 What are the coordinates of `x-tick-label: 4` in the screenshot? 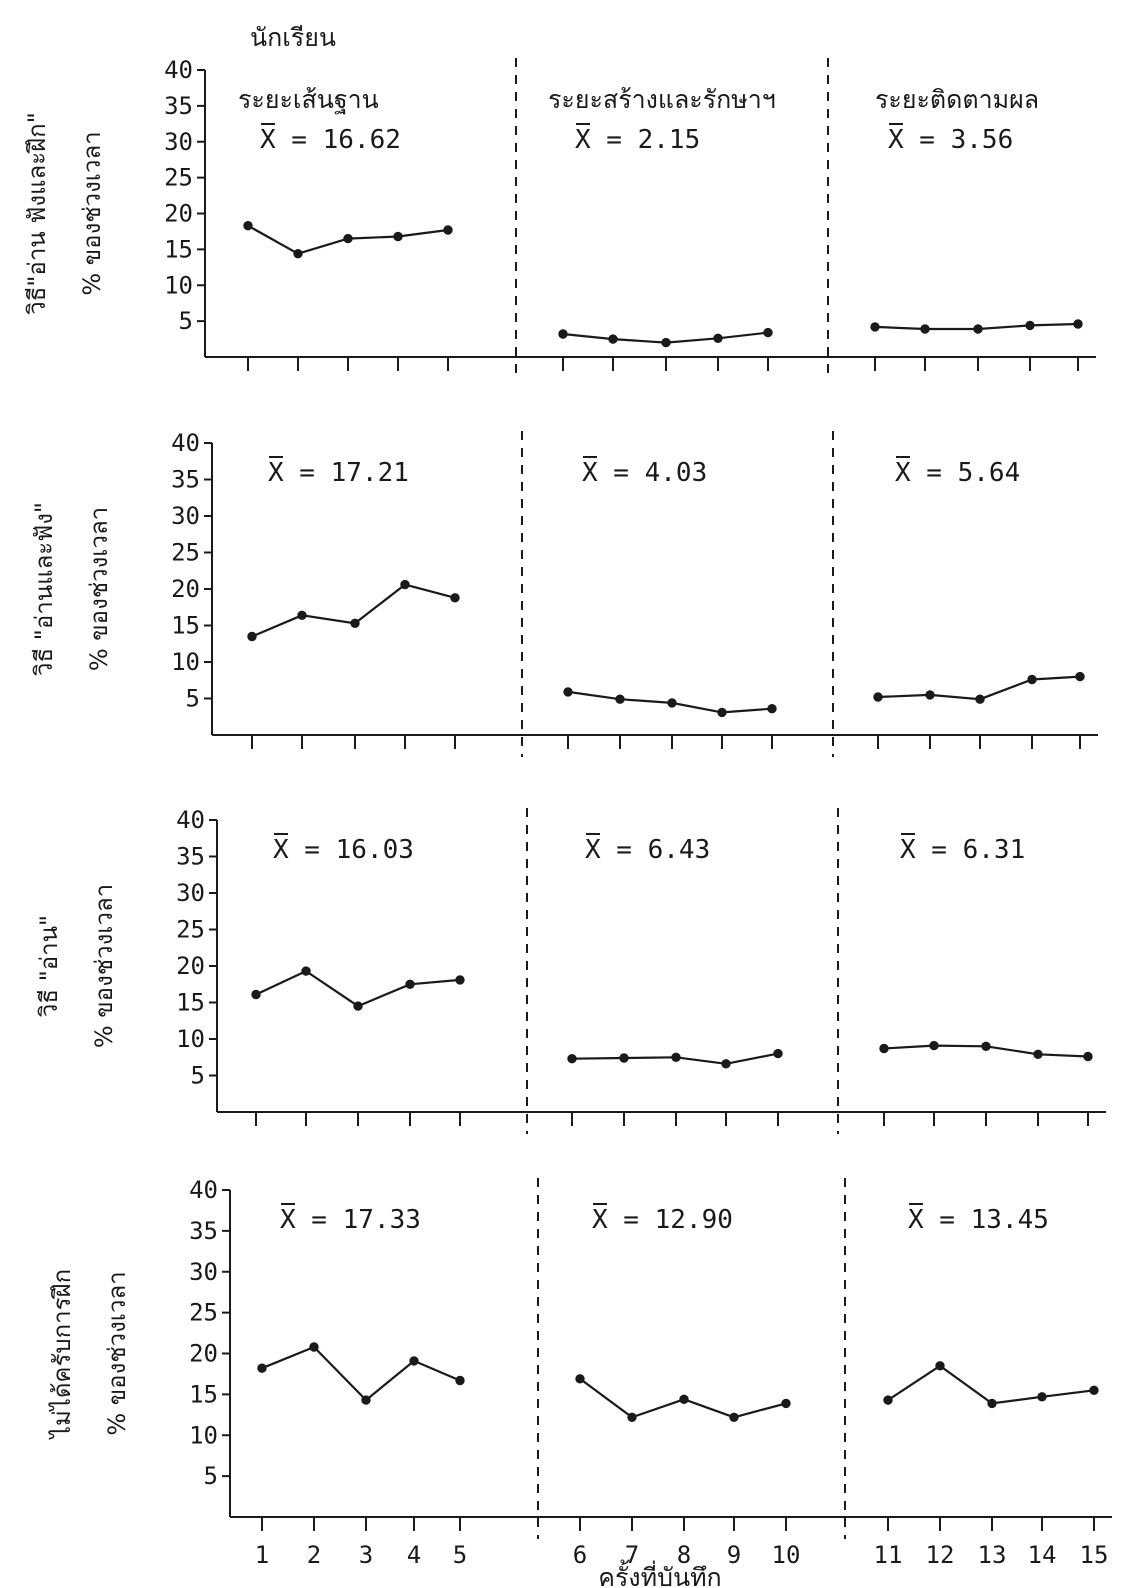 It's located at (414, 1555).